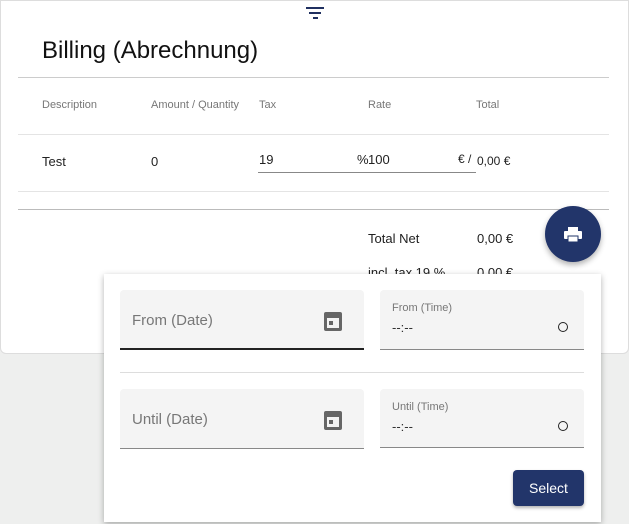 This screenshot has width=629, height=524. Describe the element at coordinates (379, 159) in the screenshot. I see `rate-input: 100` at that location.